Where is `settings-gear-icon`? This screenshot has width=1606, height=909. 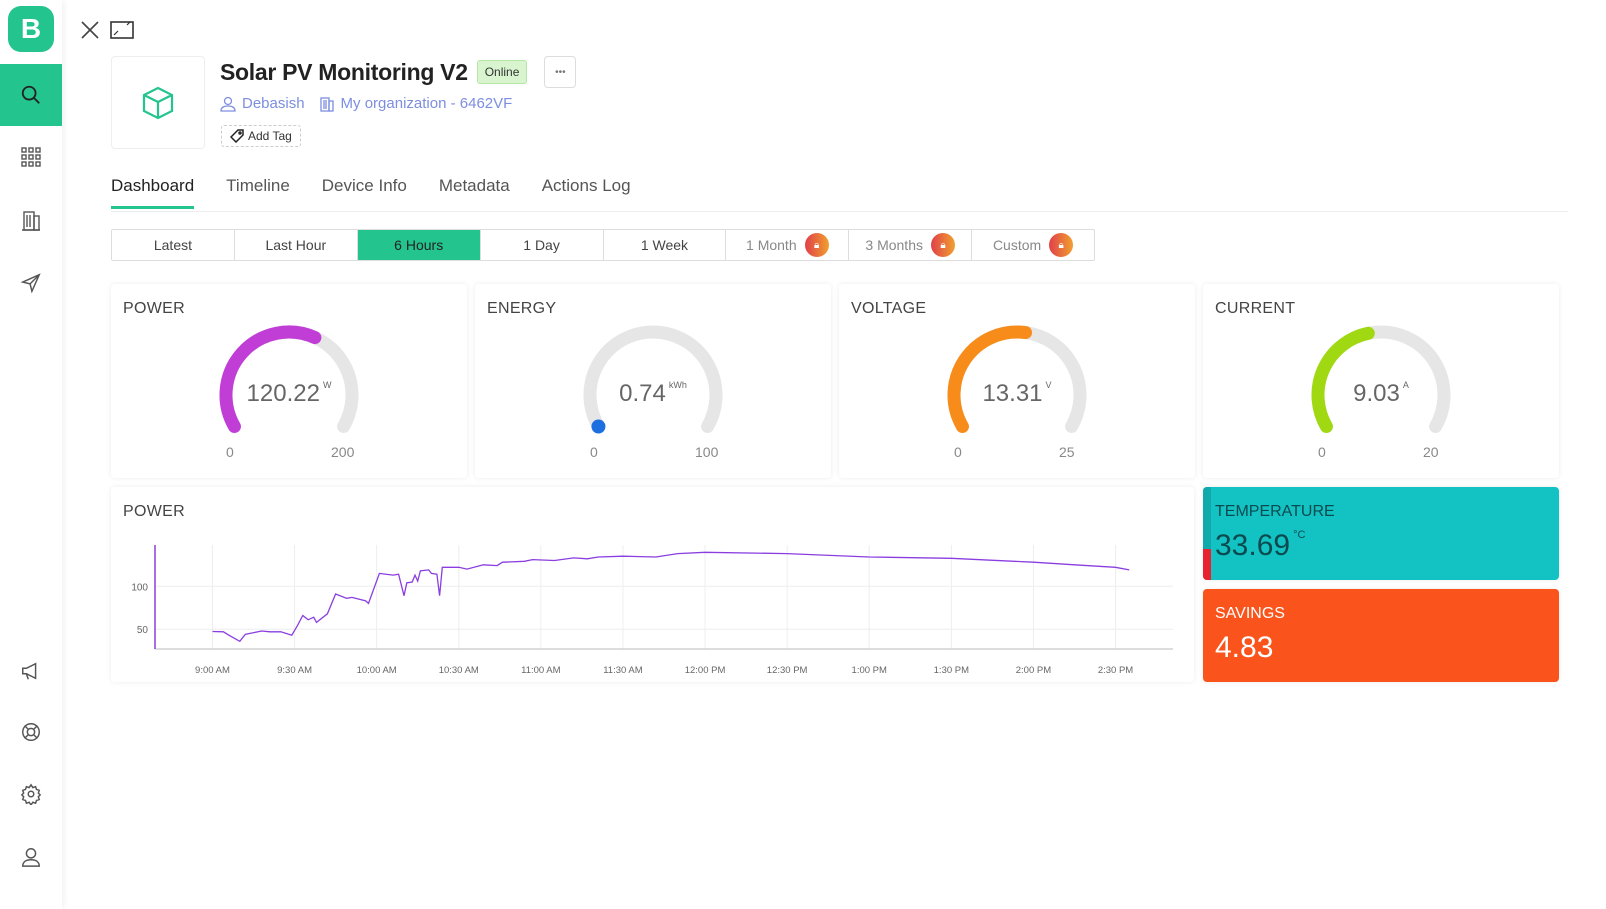 settings-gear-icon is located at coordinates (31, 794).